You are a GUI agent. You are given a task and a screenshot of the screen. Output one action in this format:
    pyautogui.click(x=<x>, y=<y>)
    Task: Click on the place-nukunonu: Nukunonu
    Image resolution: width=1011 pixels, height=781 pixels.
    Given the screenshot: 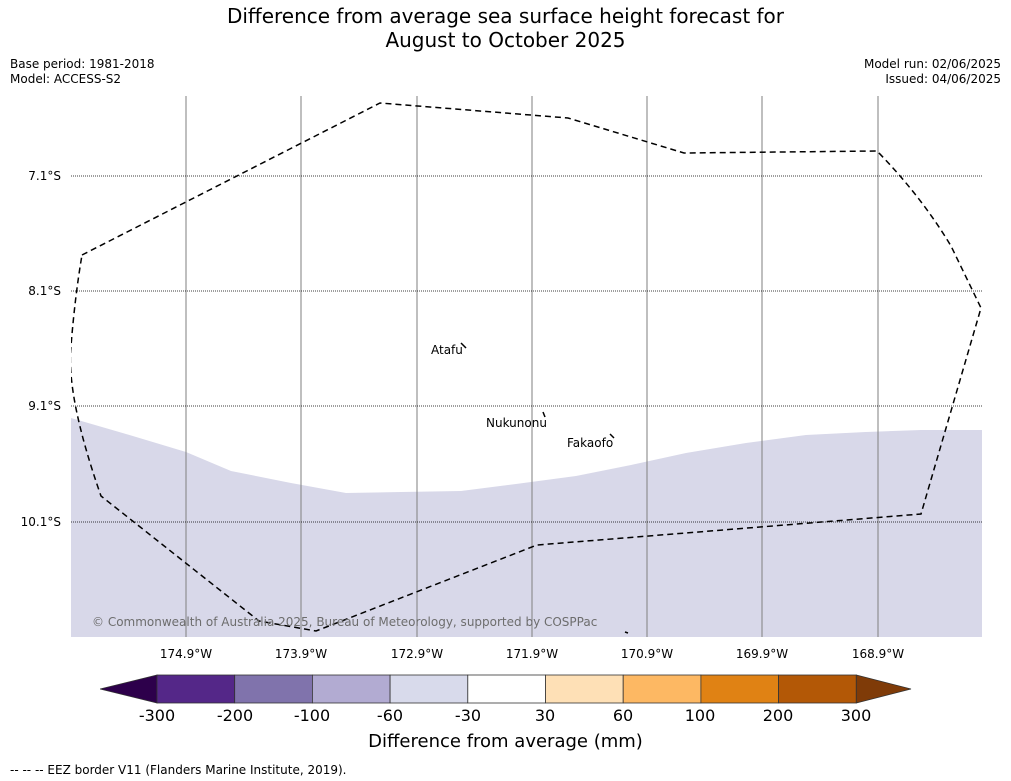 What is the action you would take?
    pyautogui.click(x=516, y=423)
    